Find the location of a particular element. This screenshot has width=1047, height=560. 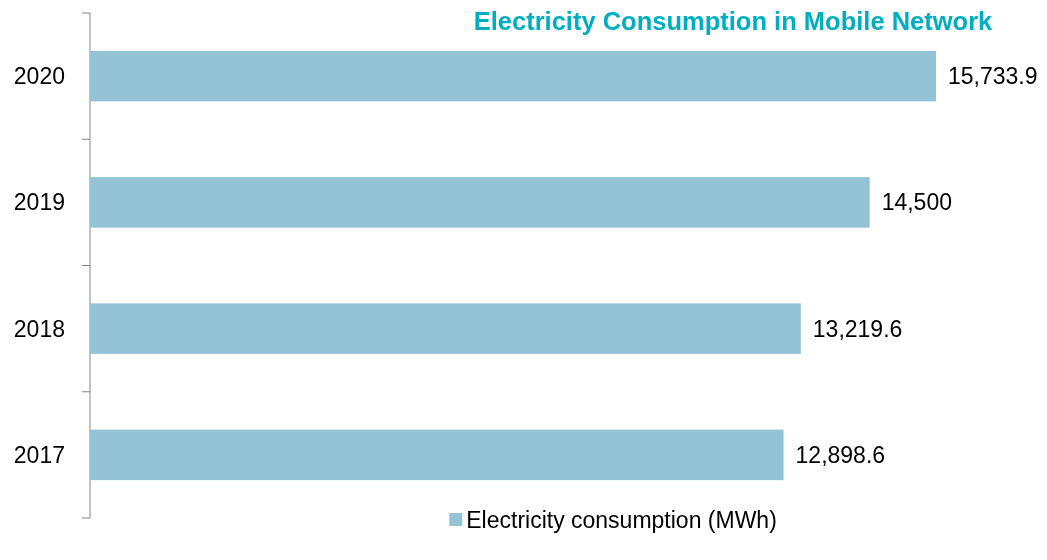

y-tick-label: 2020 is located at coordinates (39, 76).